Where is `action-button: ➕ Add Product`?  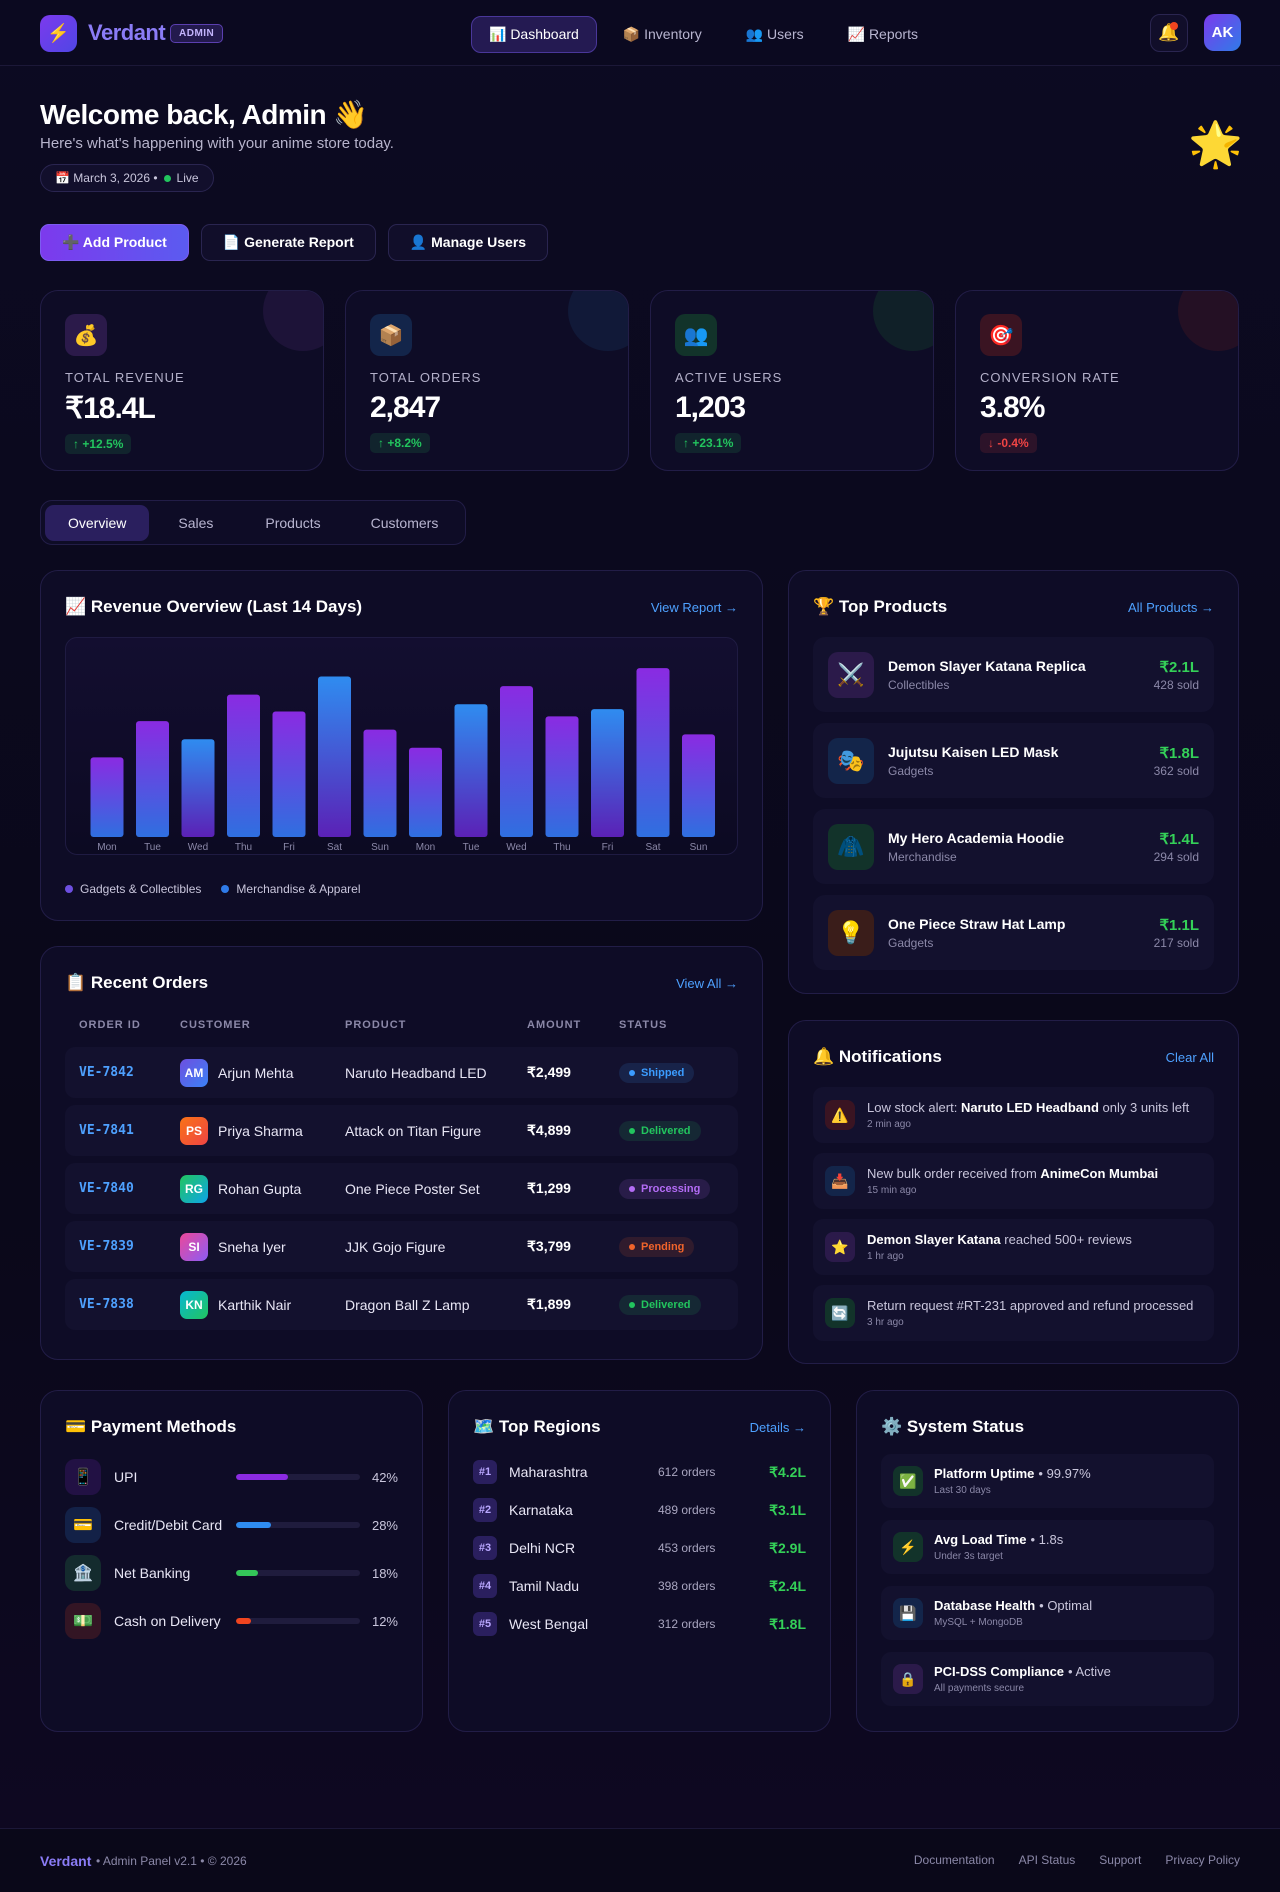
action-button: ➕ Add Product is located at coordinates (114, 242).